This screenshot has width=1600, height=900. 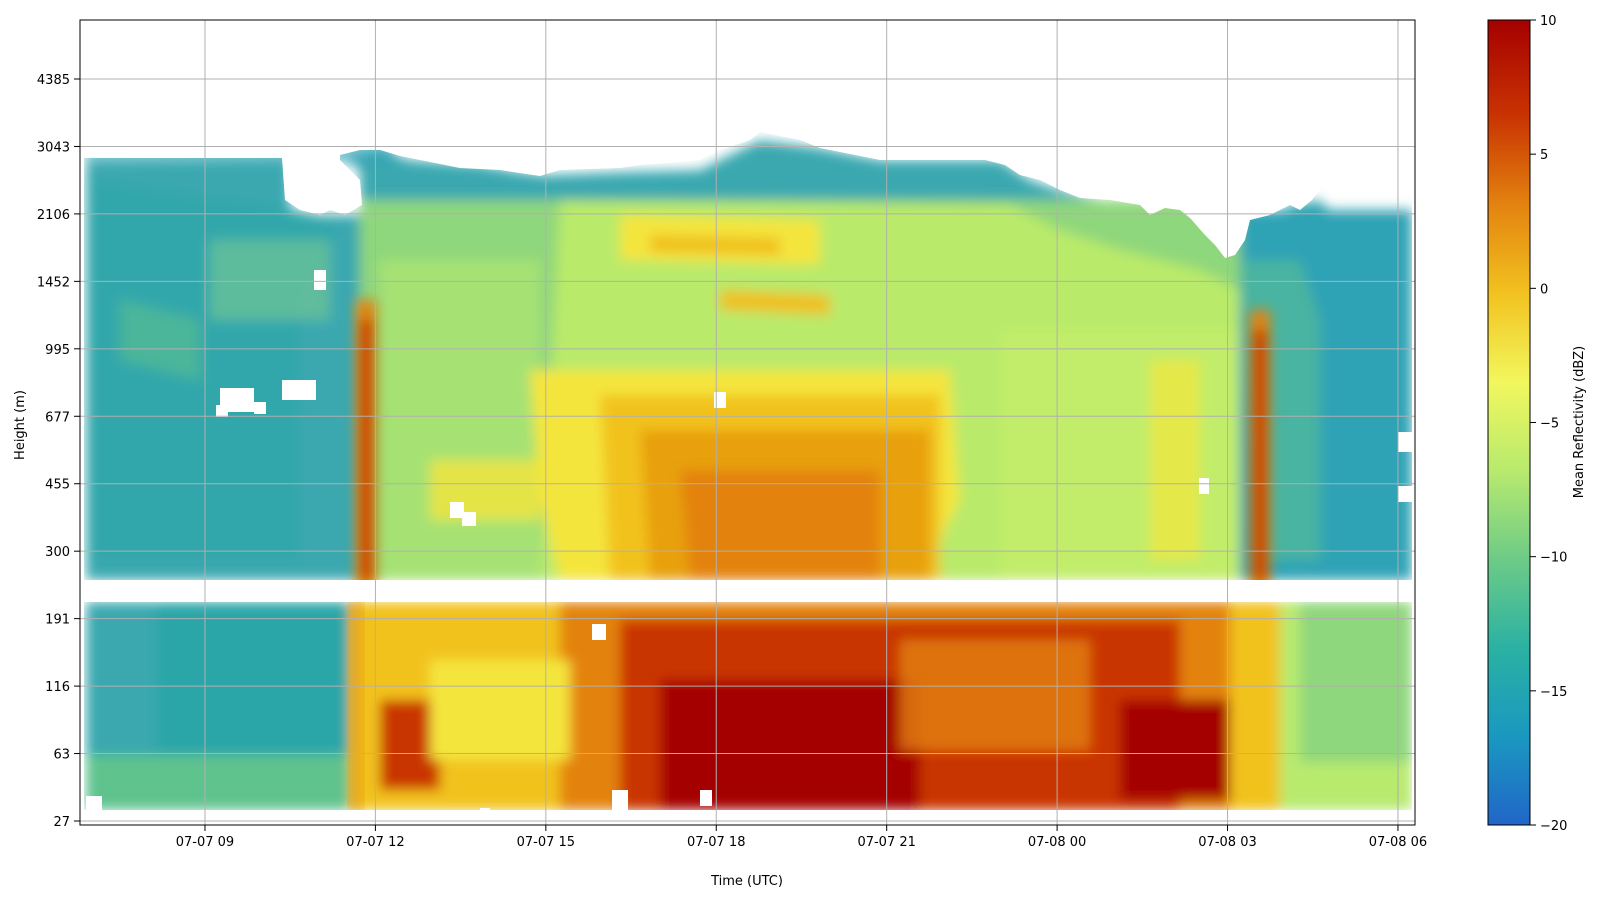 What do you see at coordinates (57, 687) in the screenshot?
I see `y-tick-label: 116` at bounding box center [57, 687].